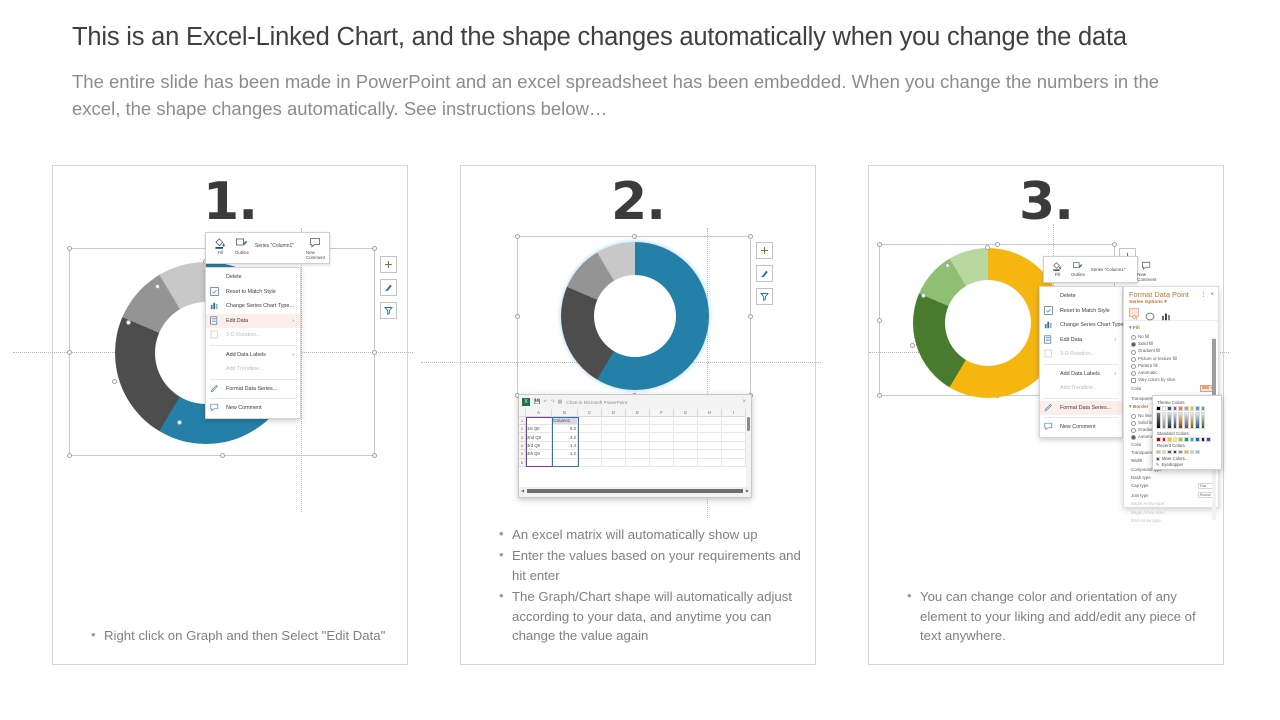 Image resolution: width=1280 pixels, height=720 pixels. I want to click on outline-tool: Outline, so click(1078, 269).